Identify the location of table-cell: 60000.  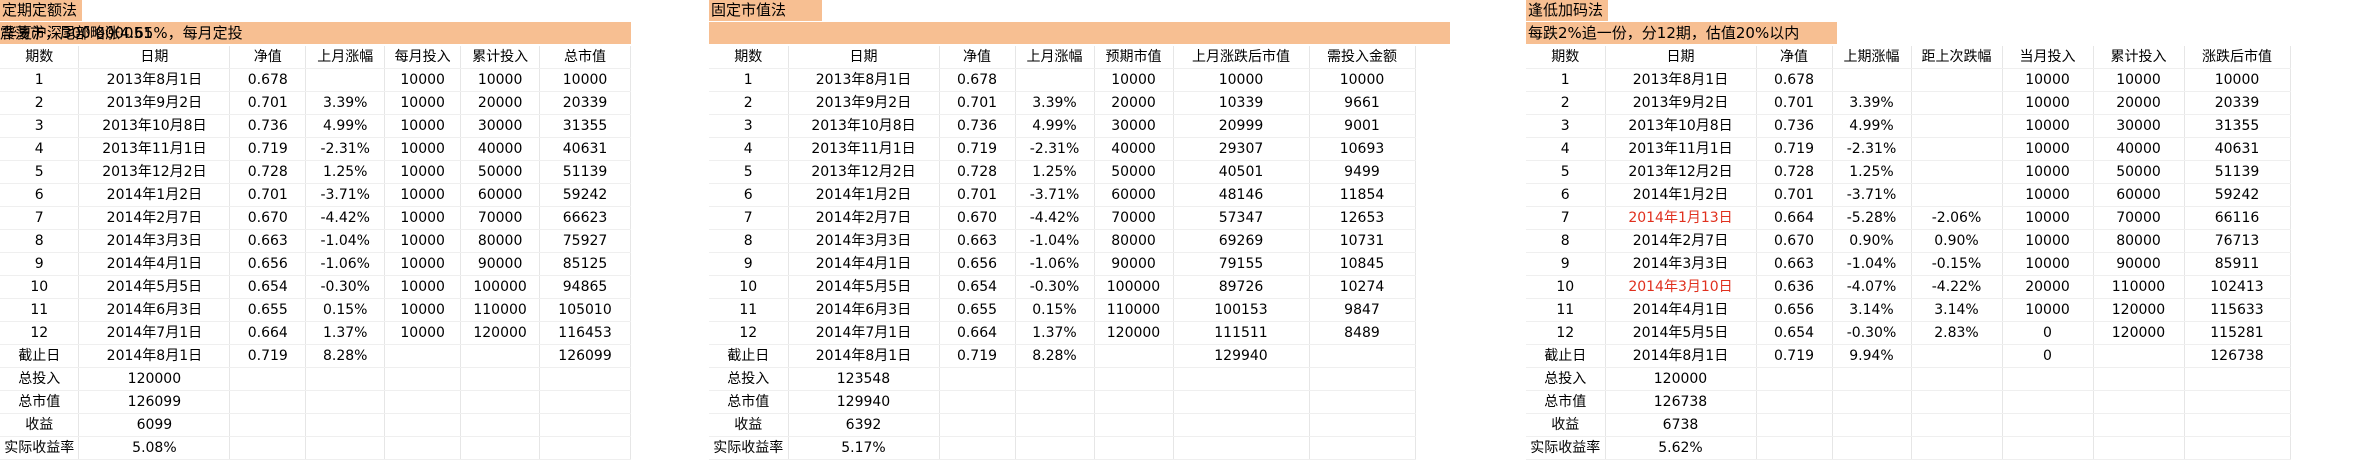
(1134, 195).